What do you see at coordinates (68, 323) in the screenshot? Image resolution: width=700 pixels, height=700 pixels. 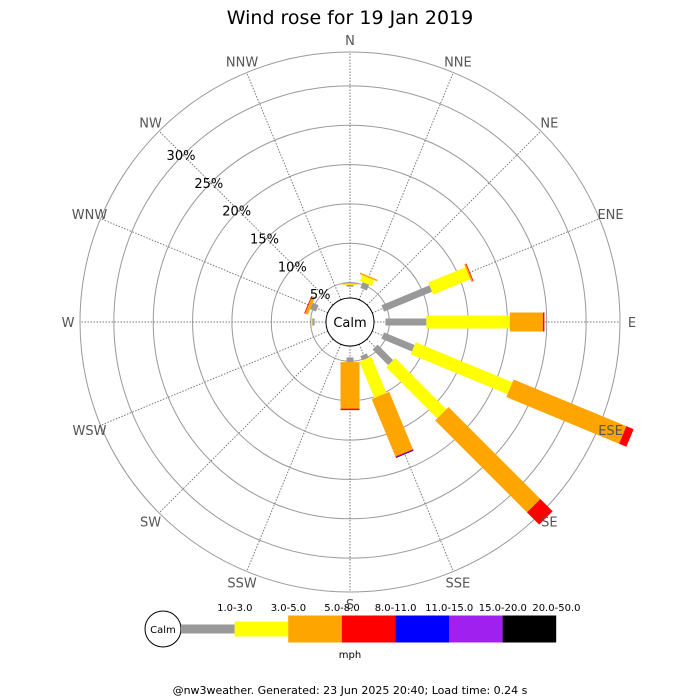 I see `direction-label-w: W` at bounding box center [68, 323].